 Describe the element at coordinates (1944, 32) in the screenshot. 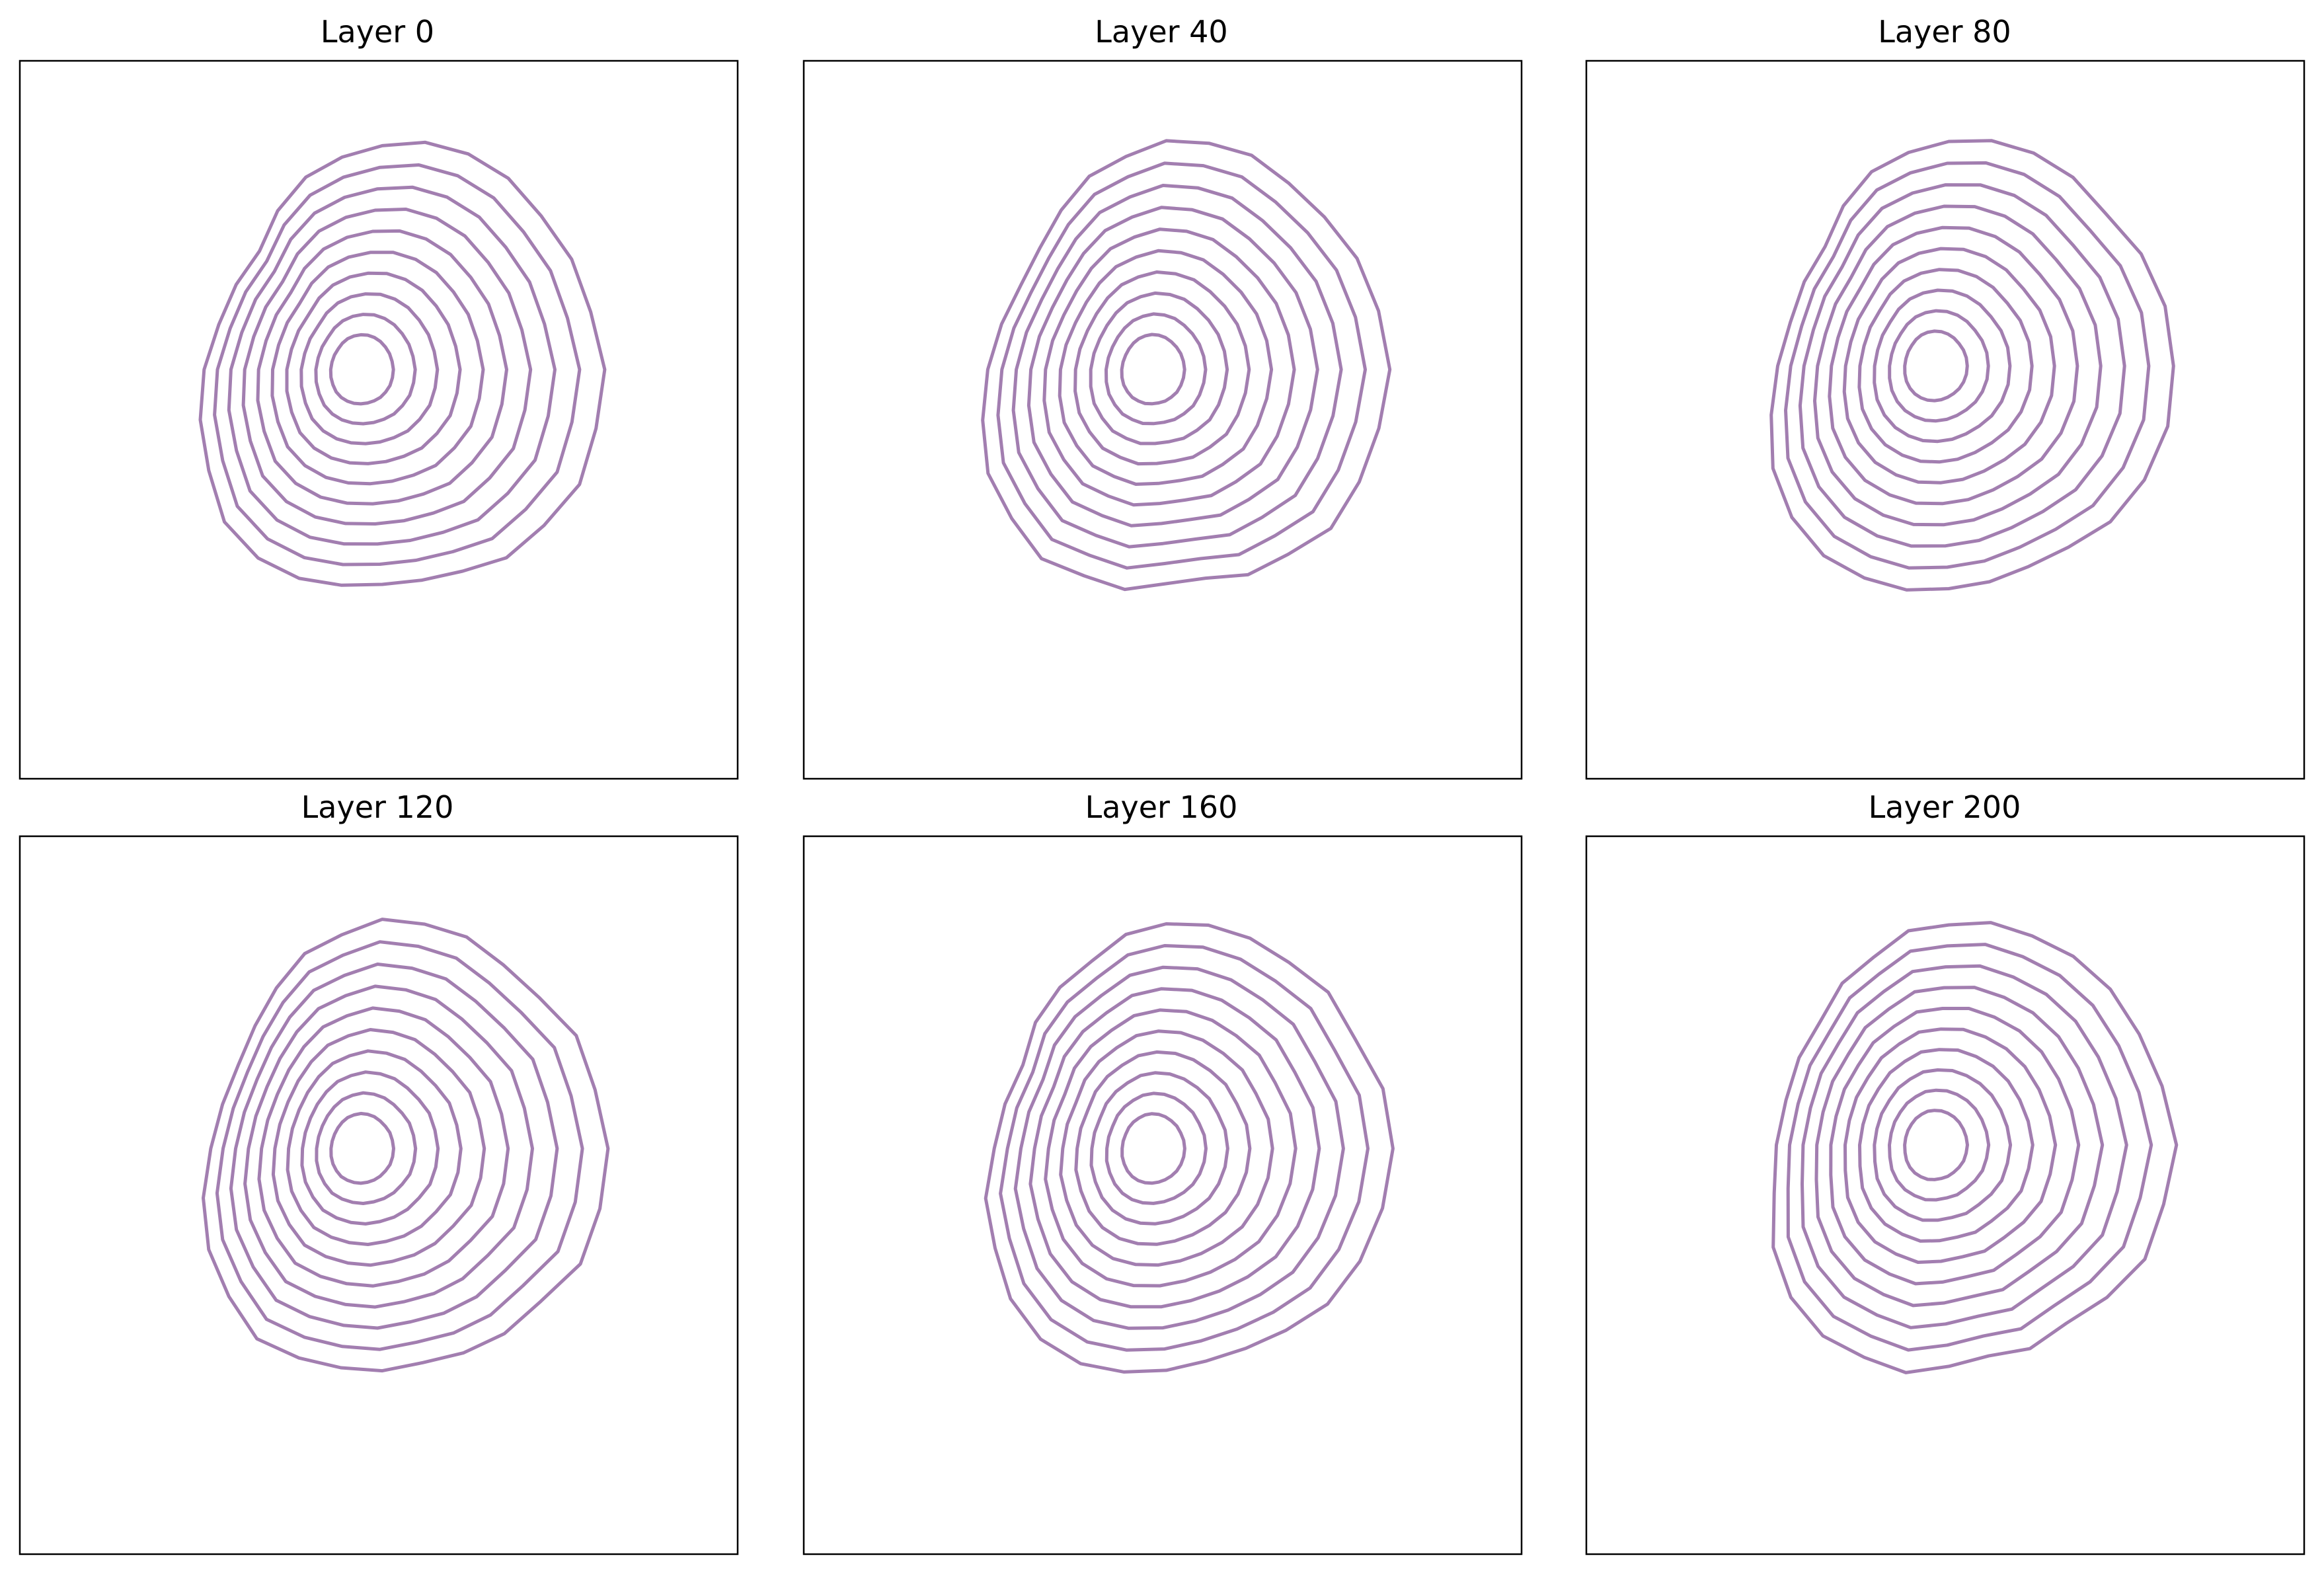

I see `panel-title: Layer 80` at that location.